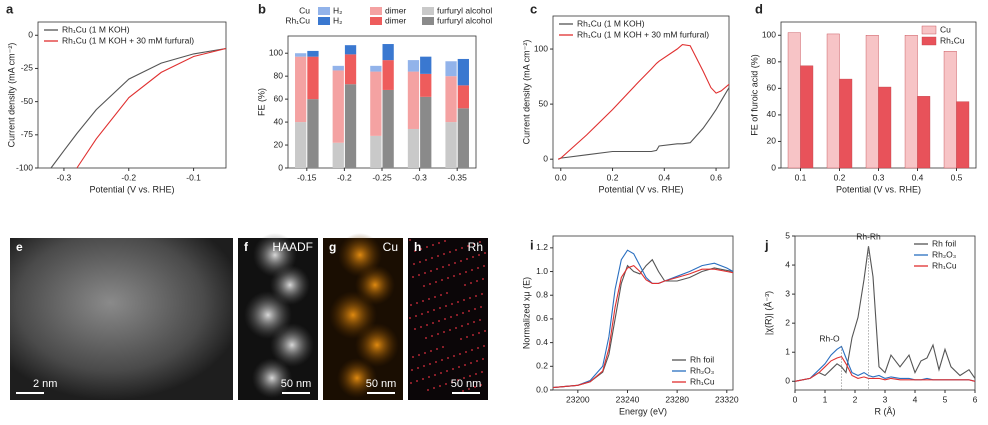 This screenshot has width=988, height=425. Describe the element at coordinates (276, 52) in the screenshot. I see `y-tick-label: 100` at that location.